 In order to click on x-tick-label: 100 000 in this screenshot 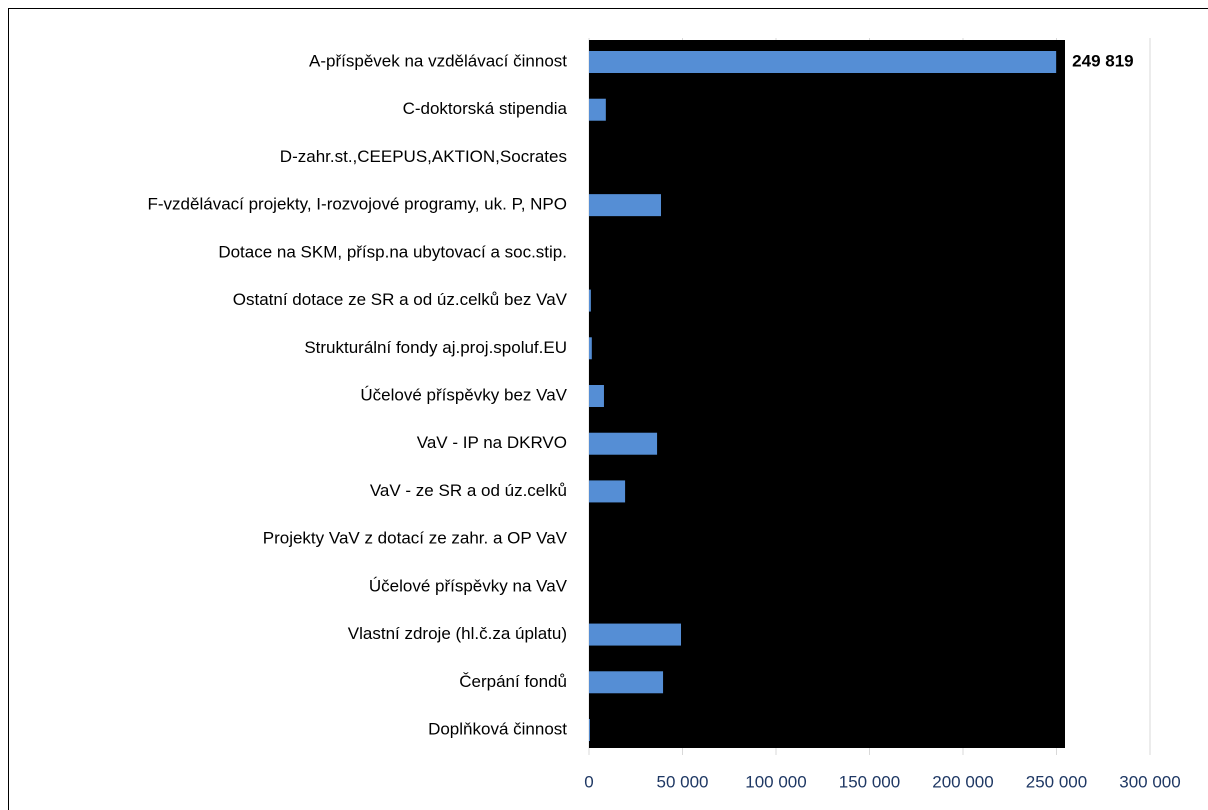, I will do `click(775, 781)`.